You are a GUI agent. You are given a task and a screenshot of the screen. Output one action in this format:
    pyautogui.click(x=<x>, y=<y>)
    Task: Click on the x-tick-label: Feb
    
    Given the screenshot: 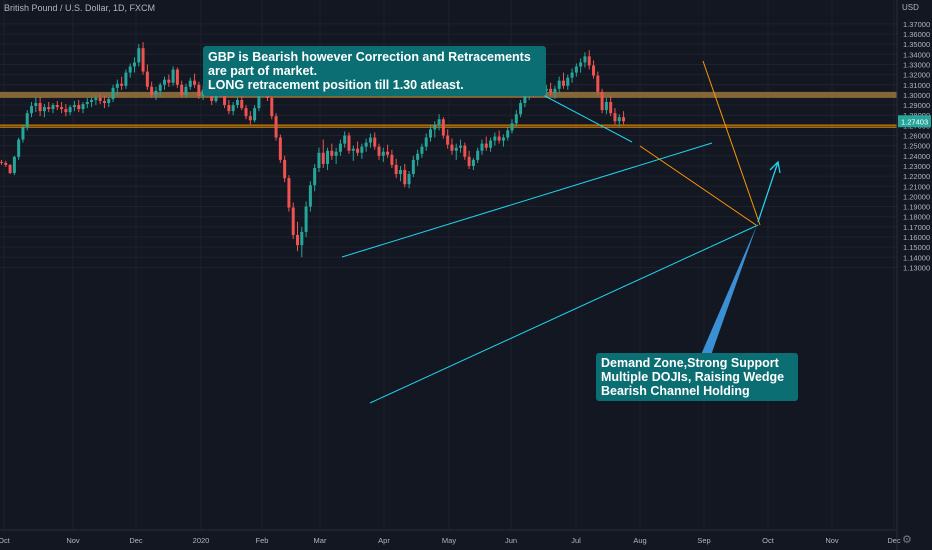 What is the action you would take?
    pyautogui.click(x=262, y=540)
    